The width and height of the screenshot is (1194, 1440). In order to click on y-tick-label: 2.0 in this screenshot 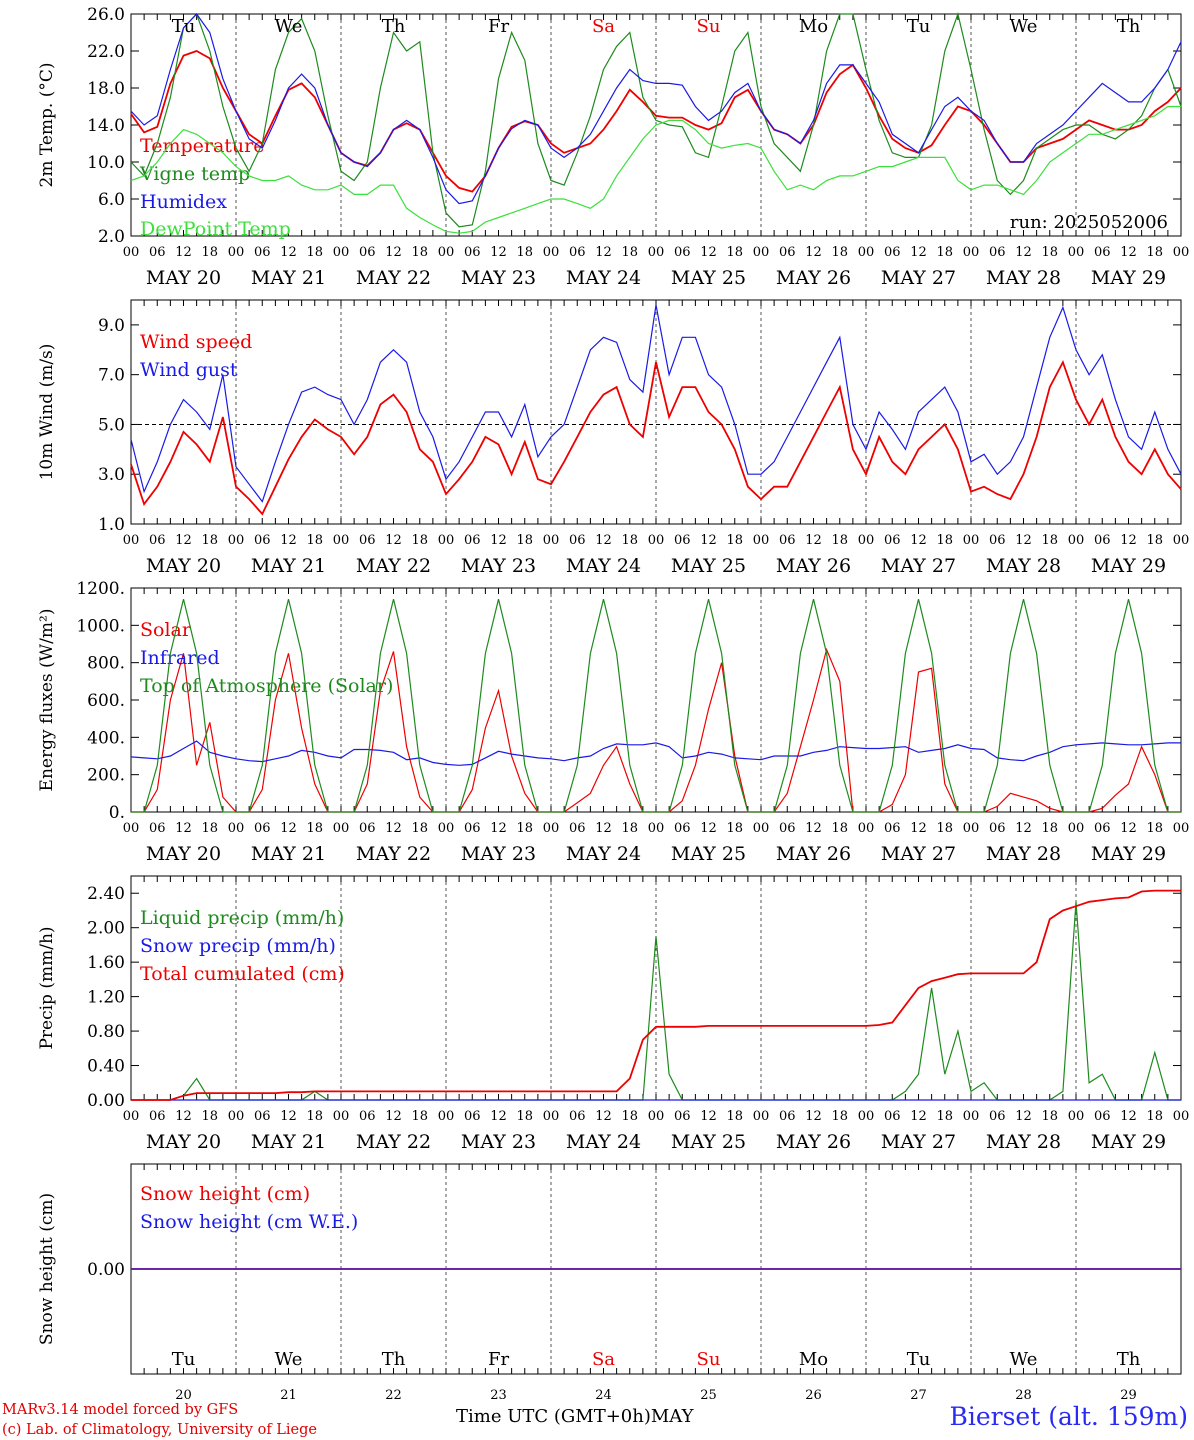, I will do `click(111, 237)`.